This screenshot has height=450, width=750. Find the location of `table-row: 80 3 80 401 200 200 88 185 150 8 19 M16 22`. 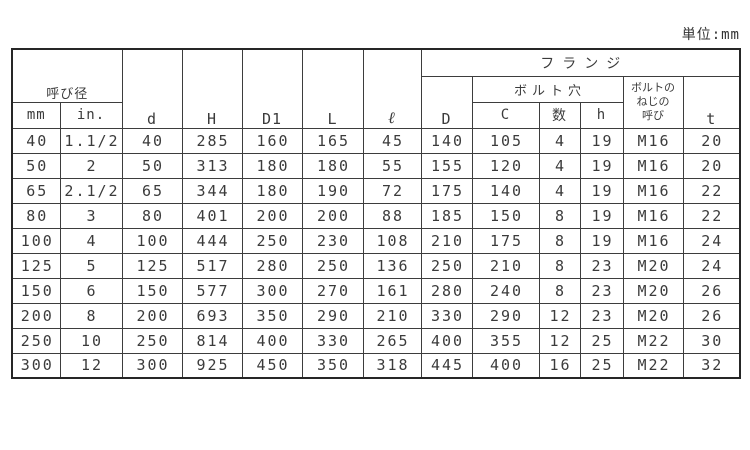

table-row: 80 3 80 401 200 200 88 185 150 8 19 M16 22 is located at coordinates (376, 215).